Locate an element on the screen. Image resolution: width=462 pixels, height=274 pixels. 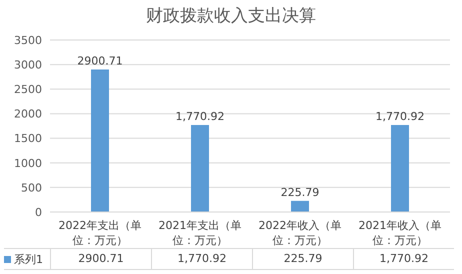
y-tick-label: 3500 is located at coordinates (28, 40).